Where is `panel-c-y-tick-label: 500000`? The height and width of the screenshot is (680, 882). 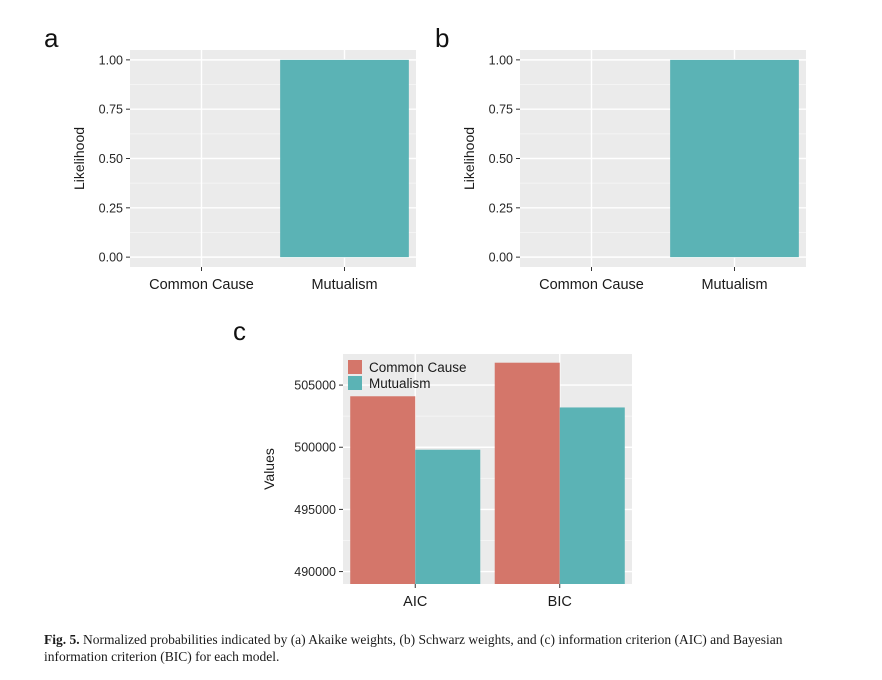 panel-c-y-tick-label: 500000 is located at coordinates (315, 448).